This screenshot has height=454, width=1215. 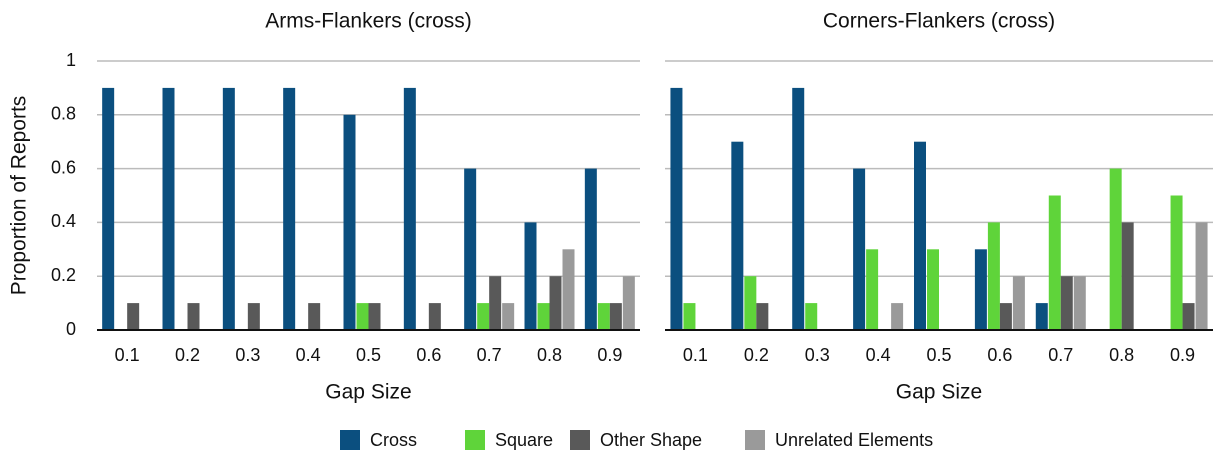 What do you see at coordinates (63, 221) in the screenshot?
I see `y-tick-label: 0.4` at bounding box center [63, 221].